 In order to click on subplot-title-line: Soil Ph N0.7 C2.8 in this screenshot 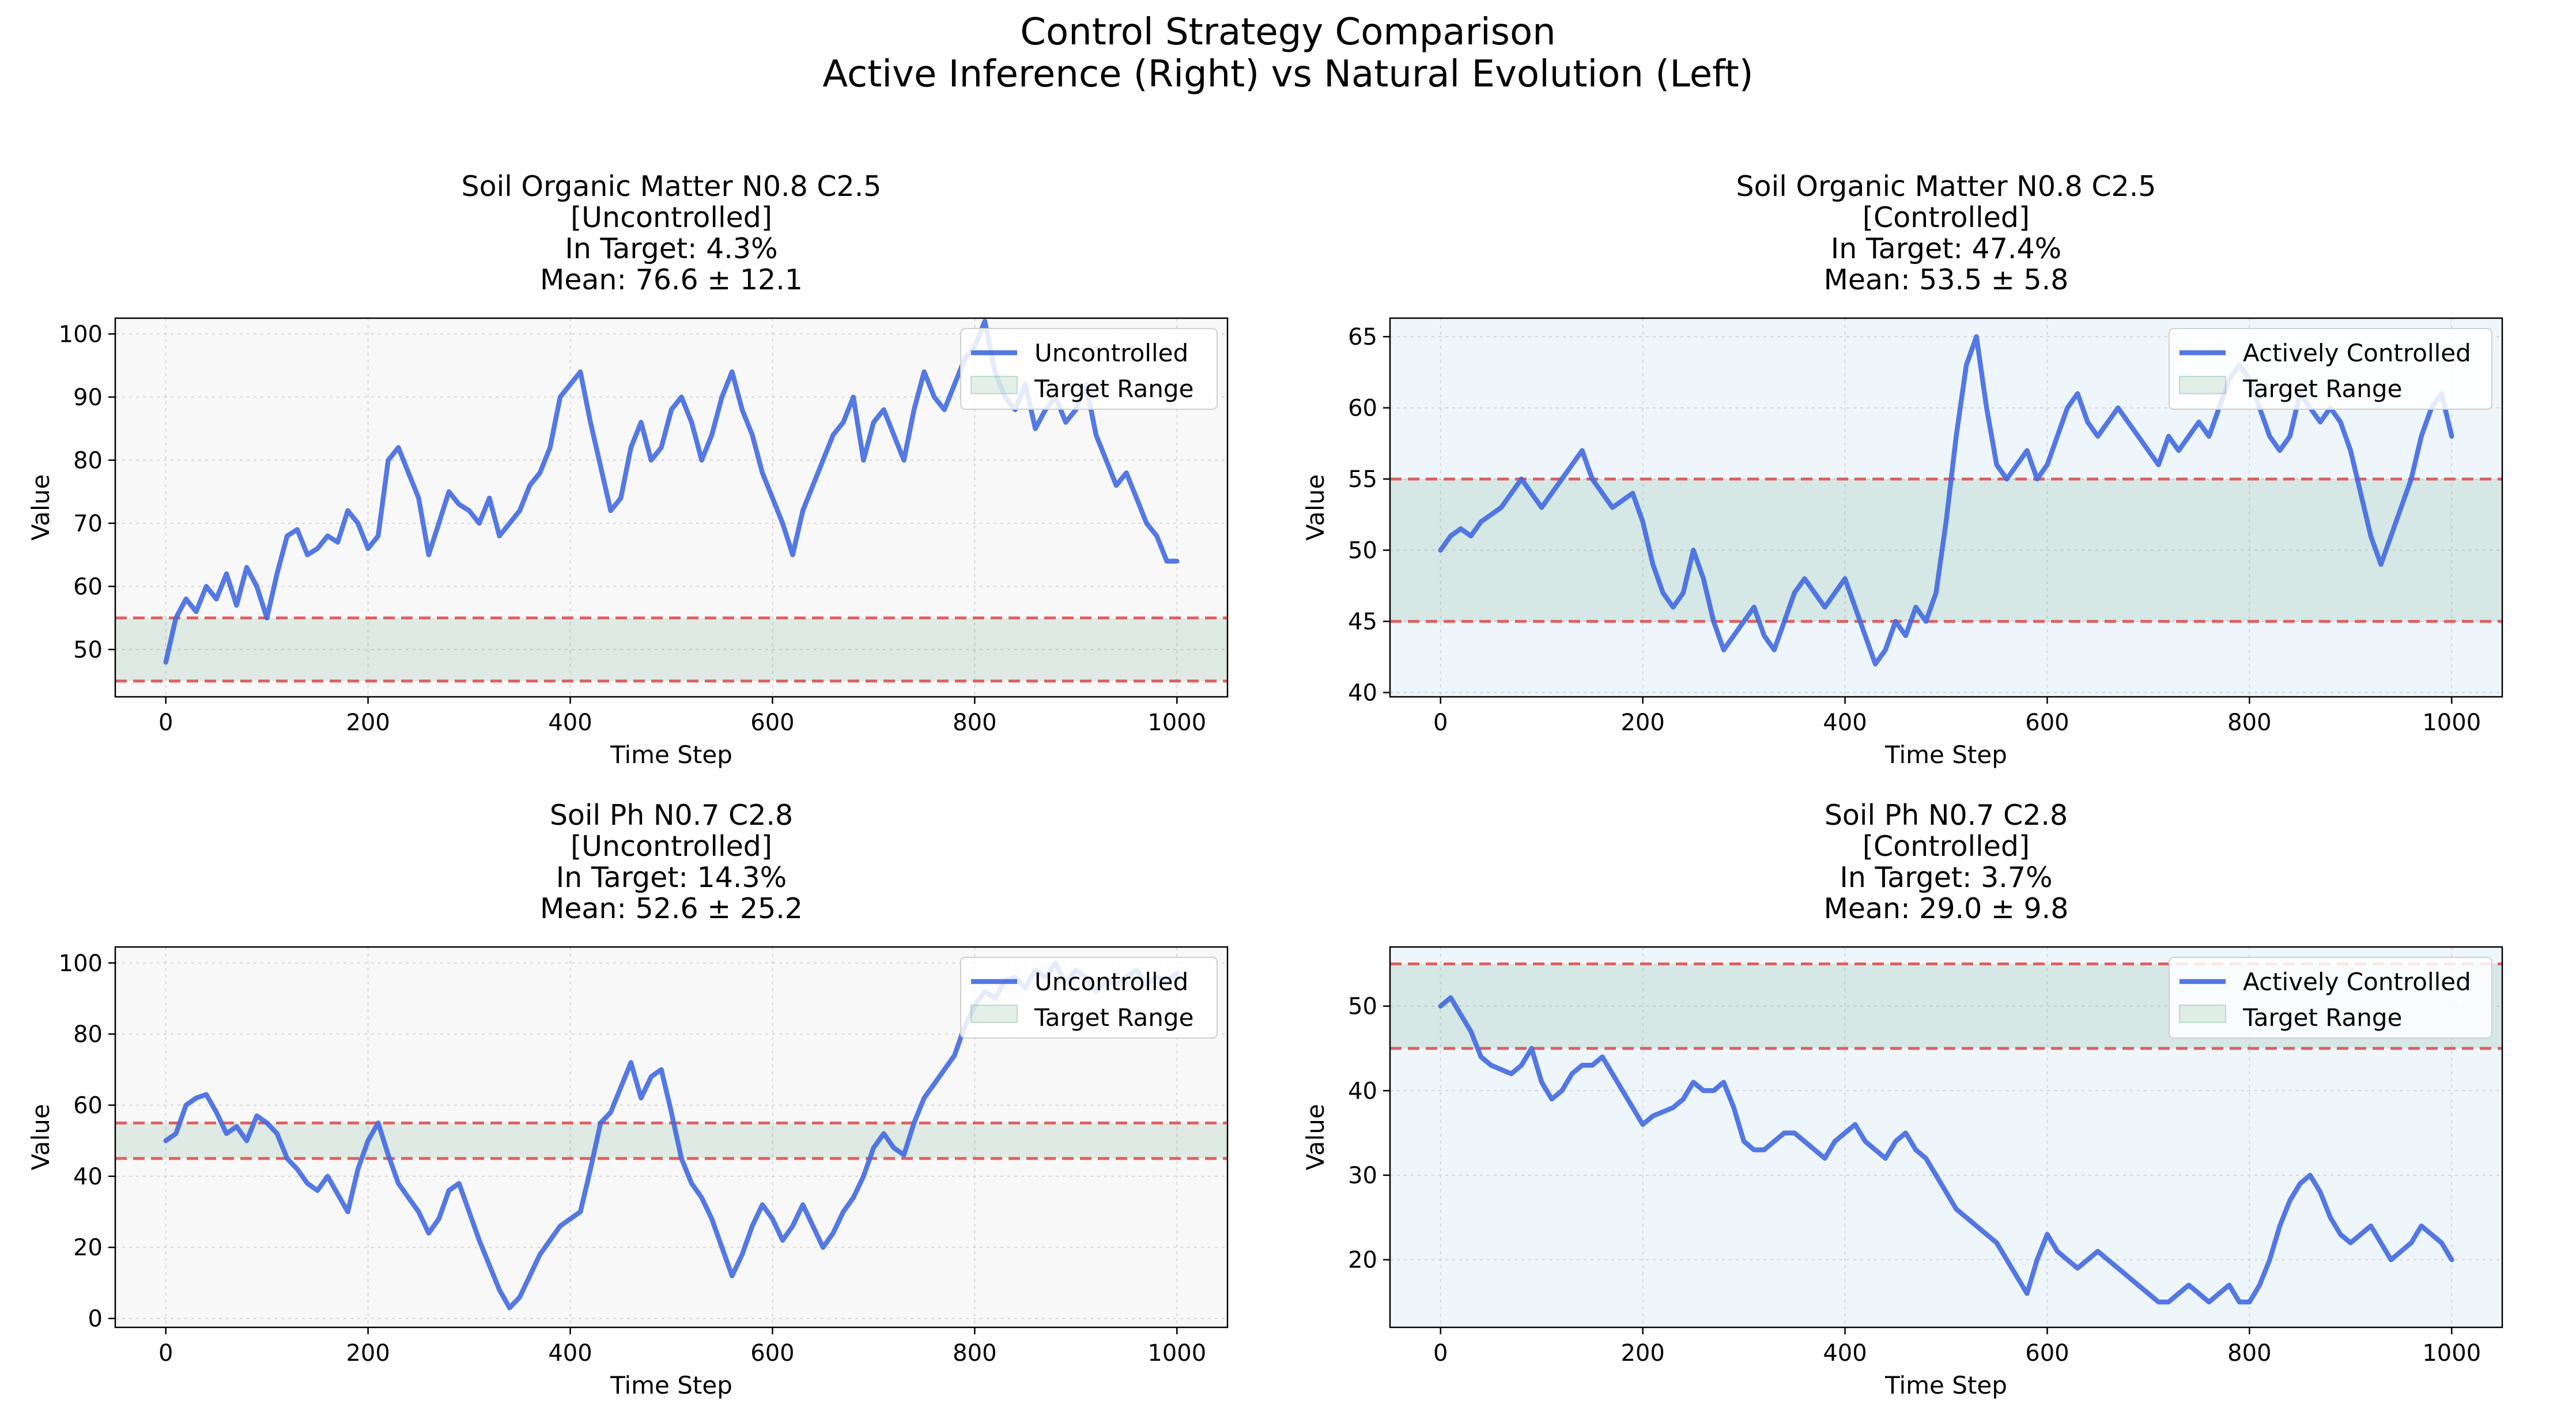, I will do `click(1946, 815)`.